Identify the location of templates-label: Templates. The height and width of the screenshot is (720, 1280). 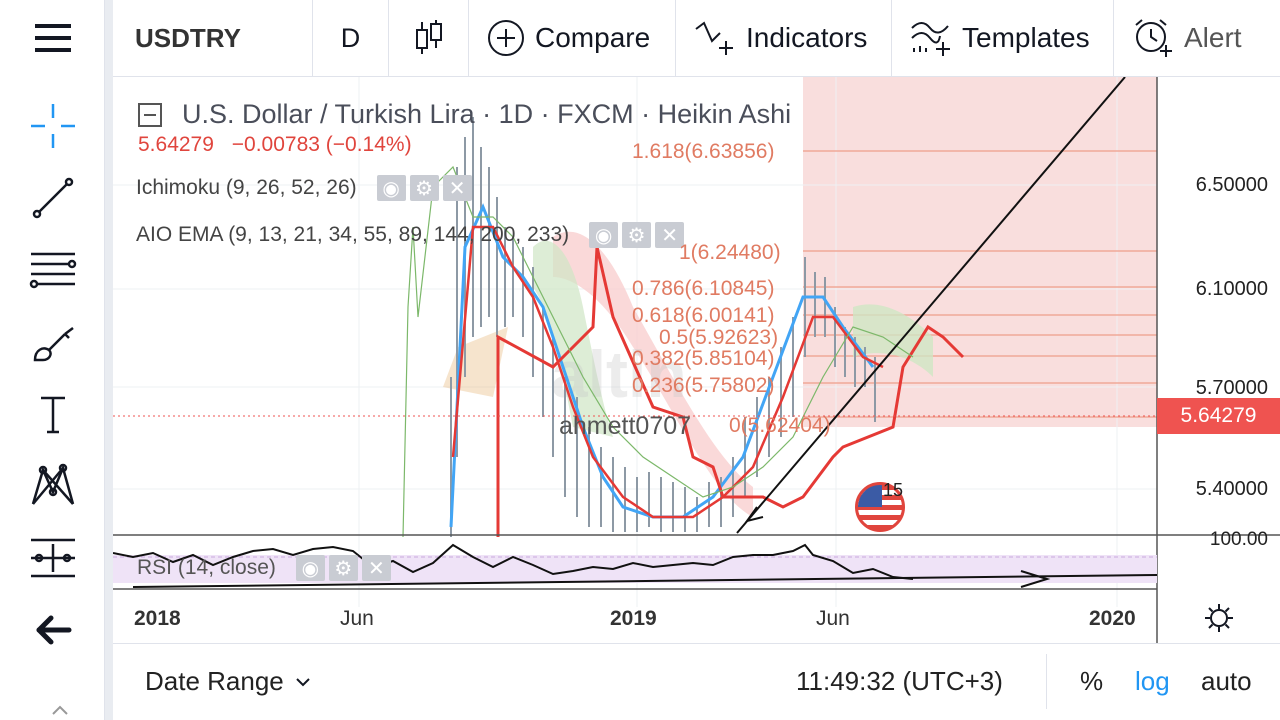
(1026, 37).